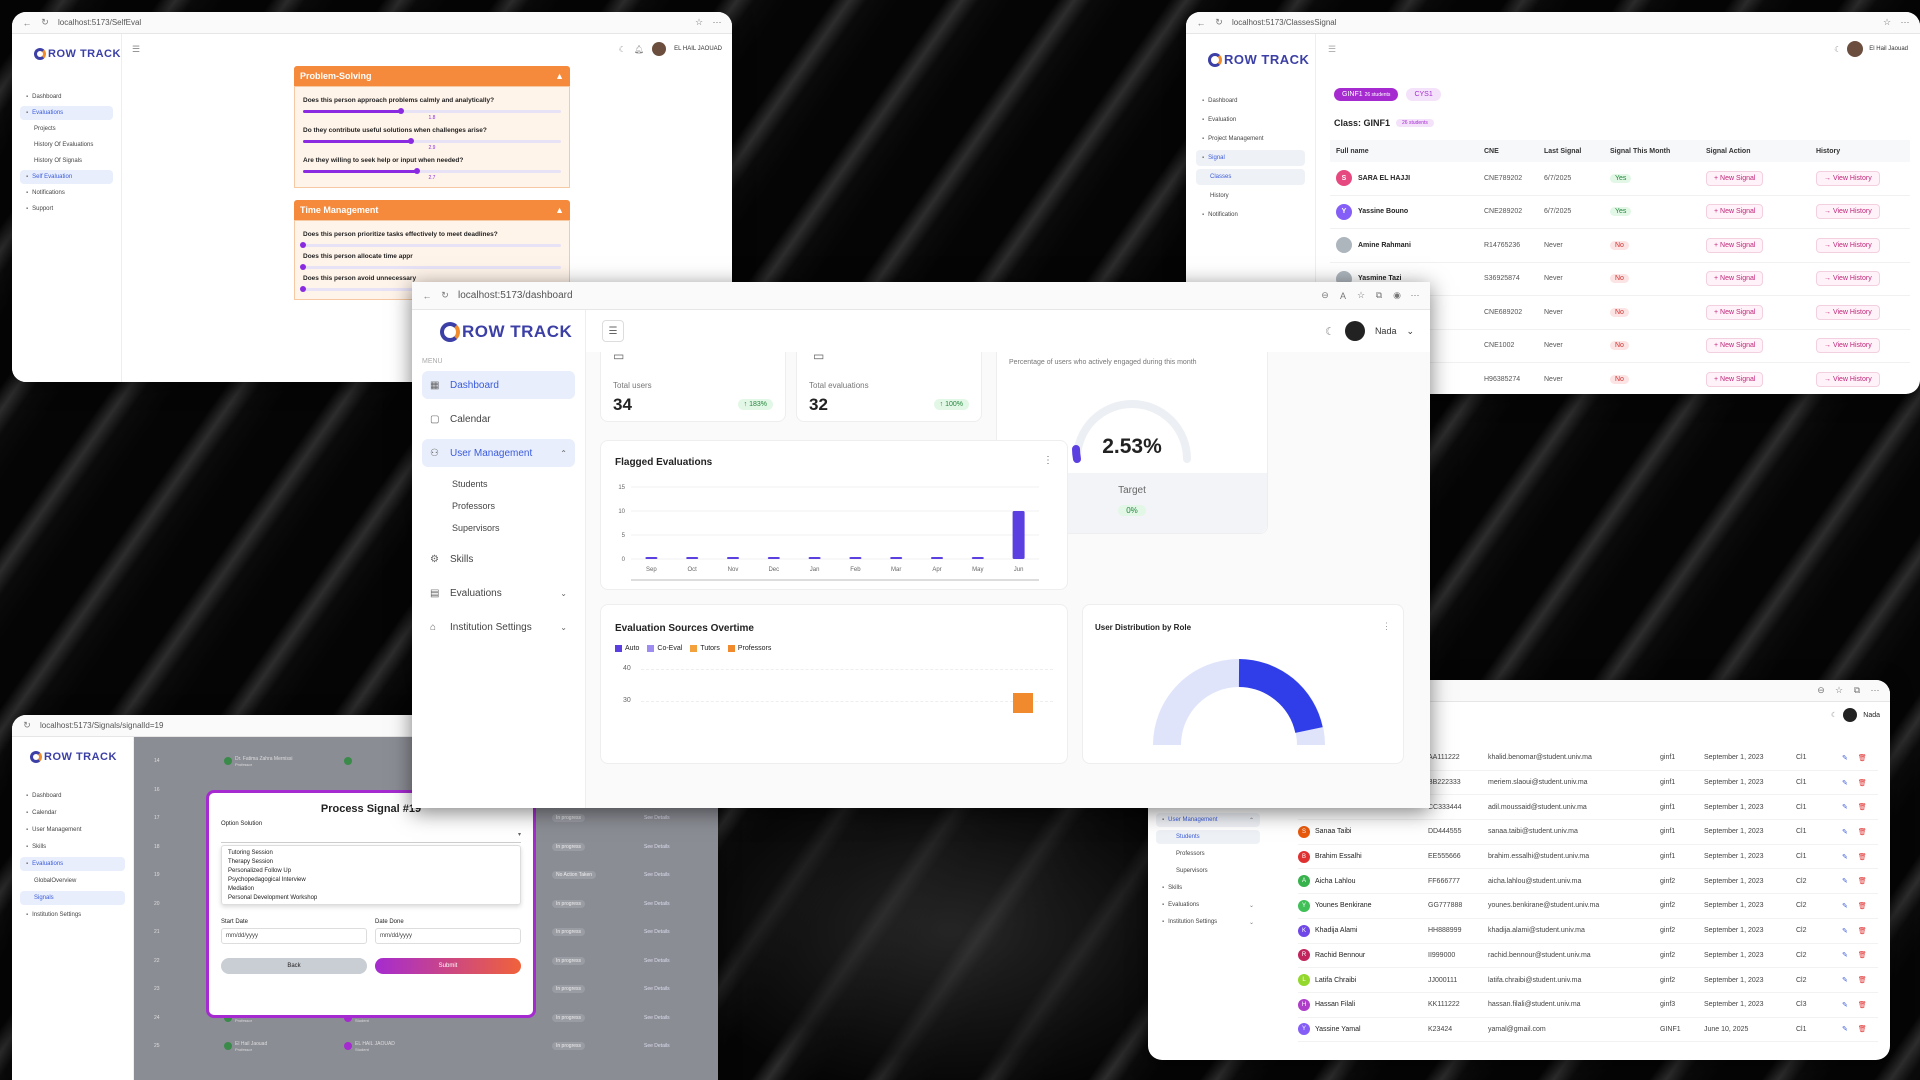  Describe the element at coordinates (498, 453) in the screenshot. I see `sidebar-item-user-management: ⚇ User Management ⌃` at that location.